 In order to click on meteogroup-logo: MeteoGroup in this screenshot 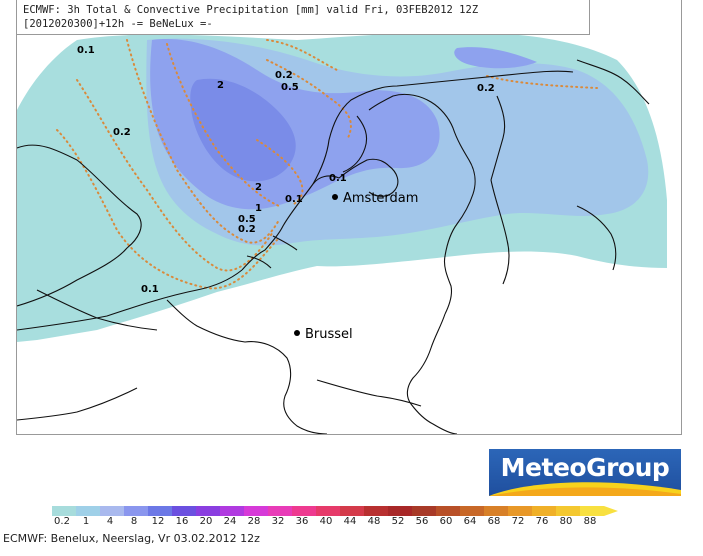, I will do `click(585, 472)`.